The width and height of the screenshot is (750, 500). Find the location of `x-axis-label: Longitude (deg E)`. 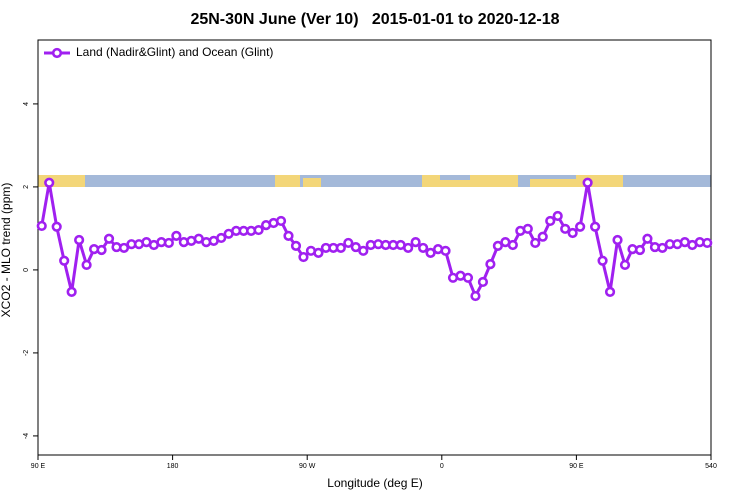

x-axis-label: Longitude (deg E) is located at coordinates (374, 483).